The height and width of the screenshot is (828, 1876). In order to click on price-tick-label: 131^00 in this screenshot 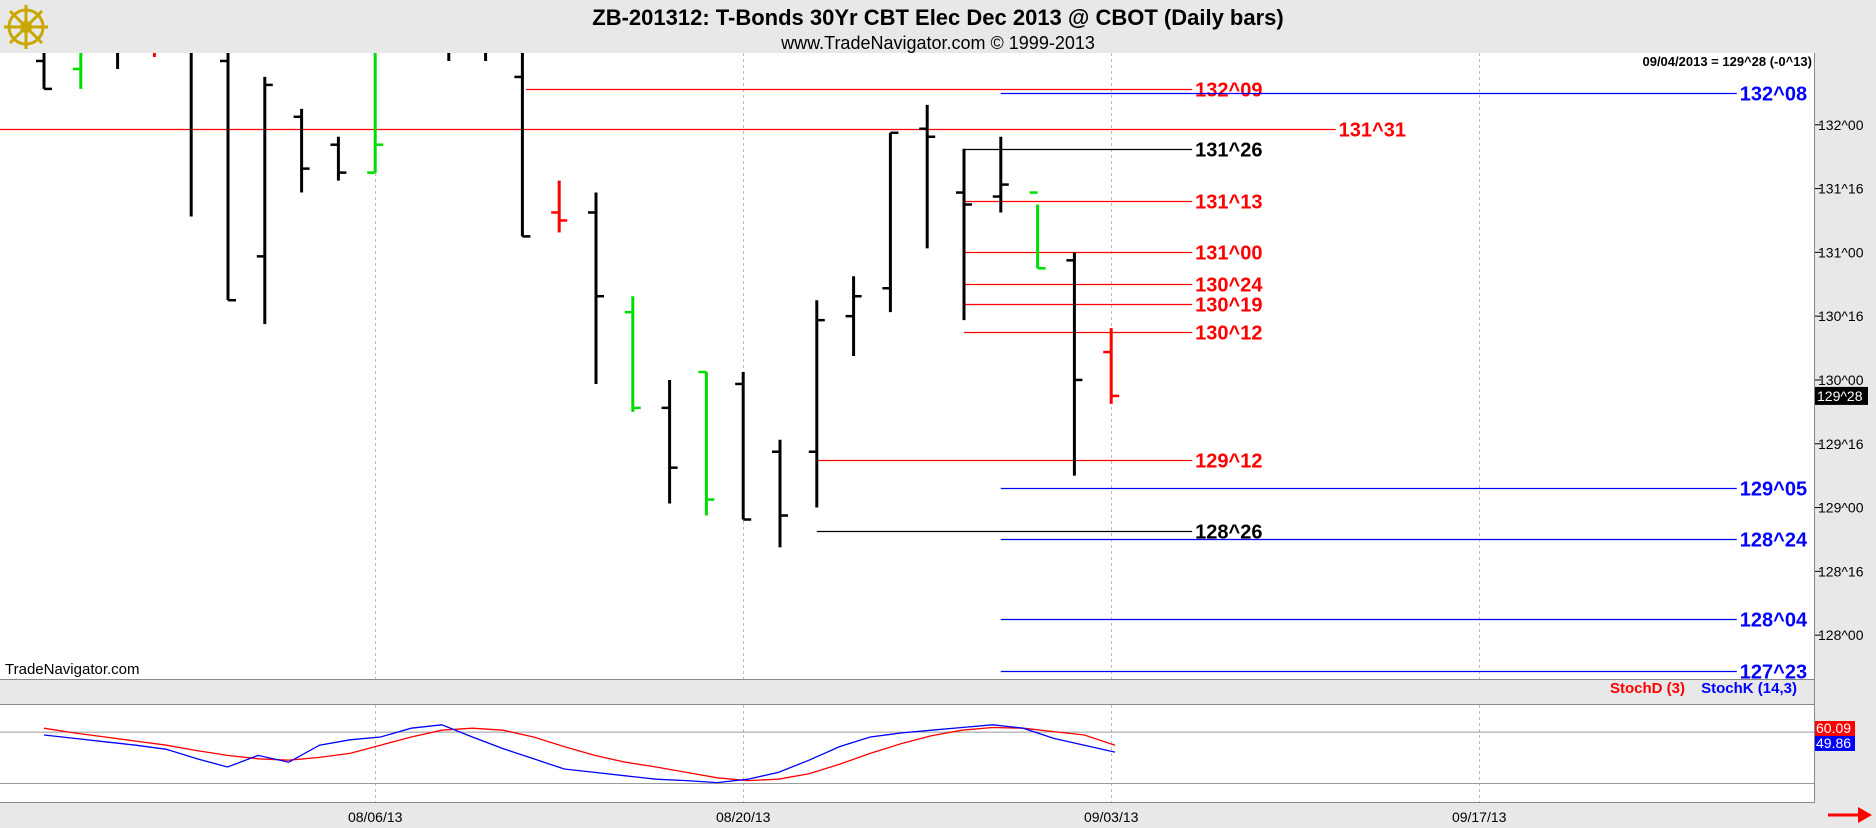, I will do `click(1841, 252)`.